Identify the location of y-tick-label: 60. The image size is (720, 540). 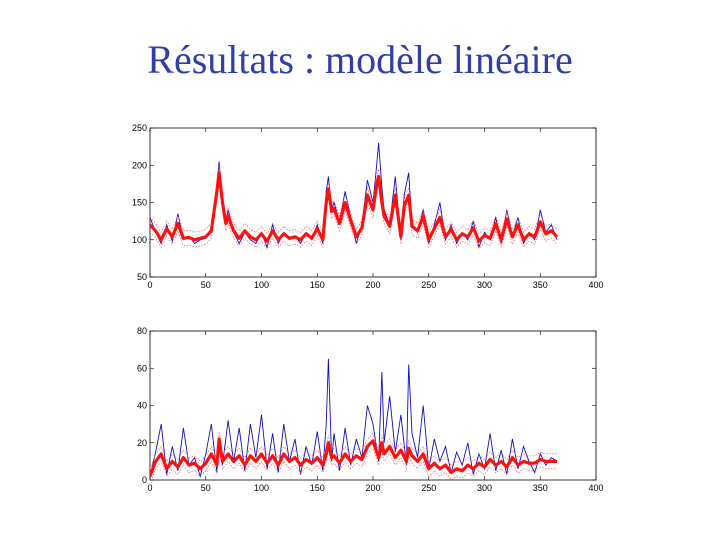
(142, 368).